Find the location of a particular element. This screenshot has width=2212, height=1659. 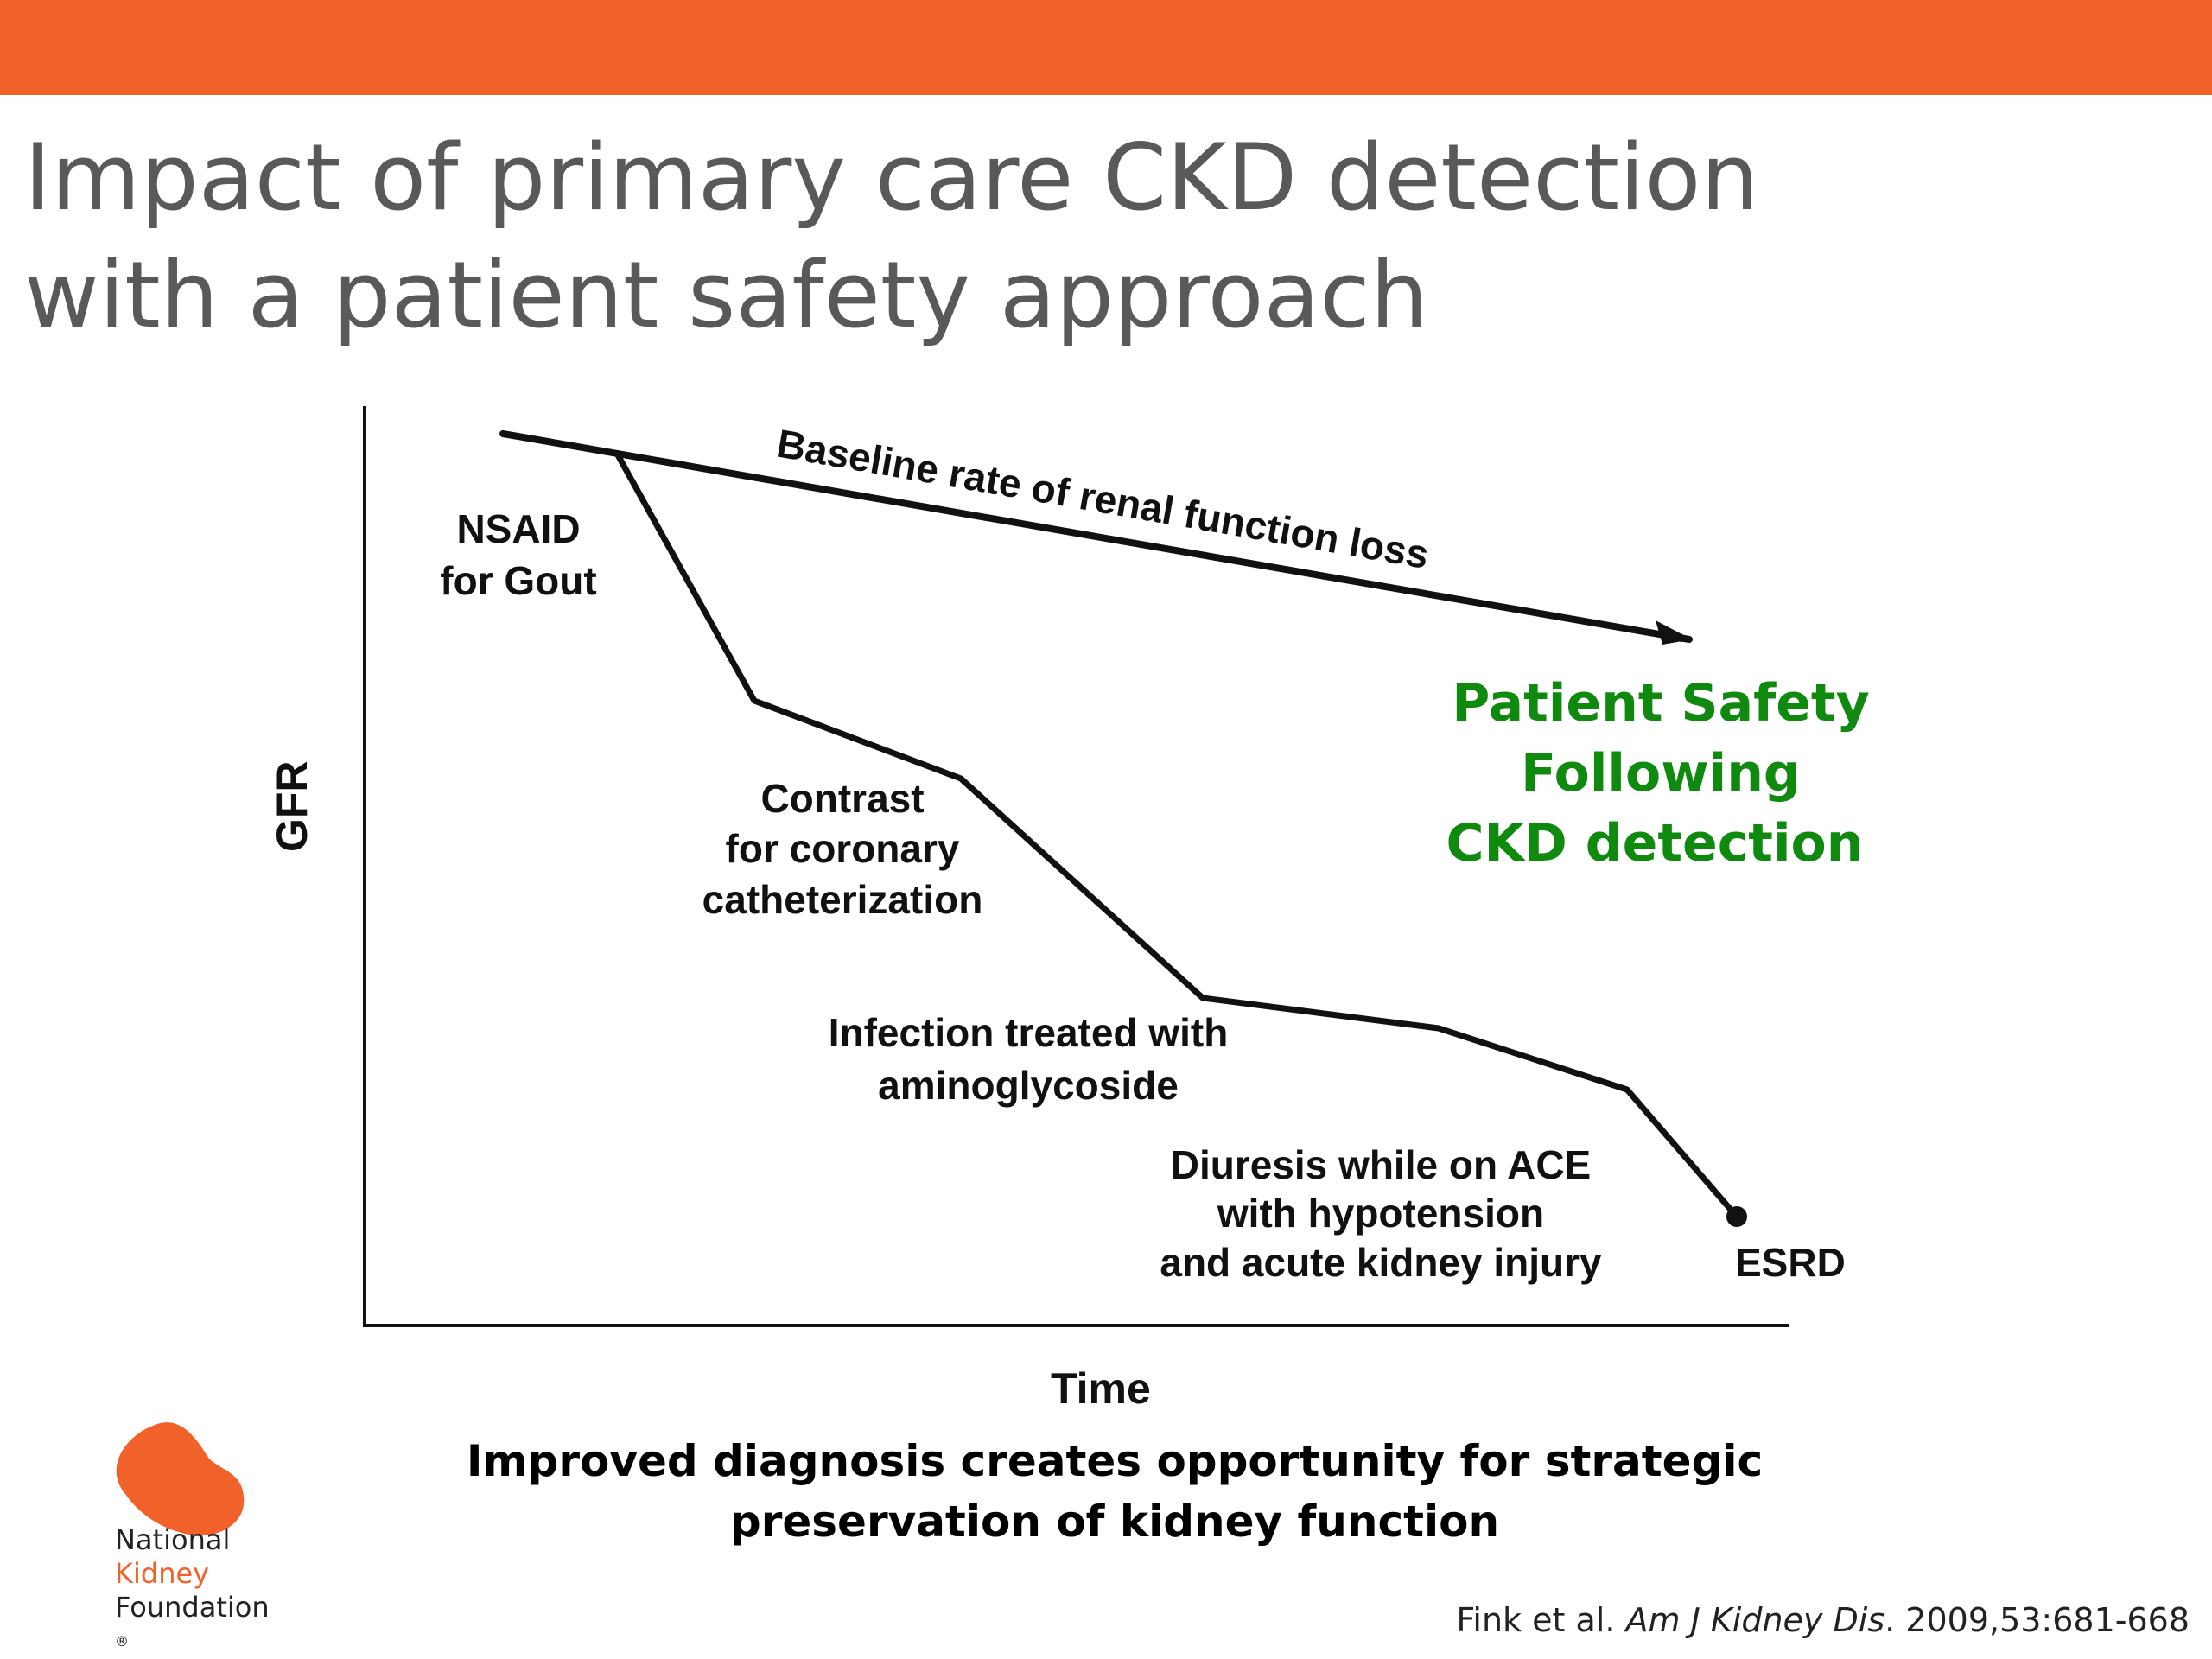

baseline-arrow is located at coordinates (1096, 536).